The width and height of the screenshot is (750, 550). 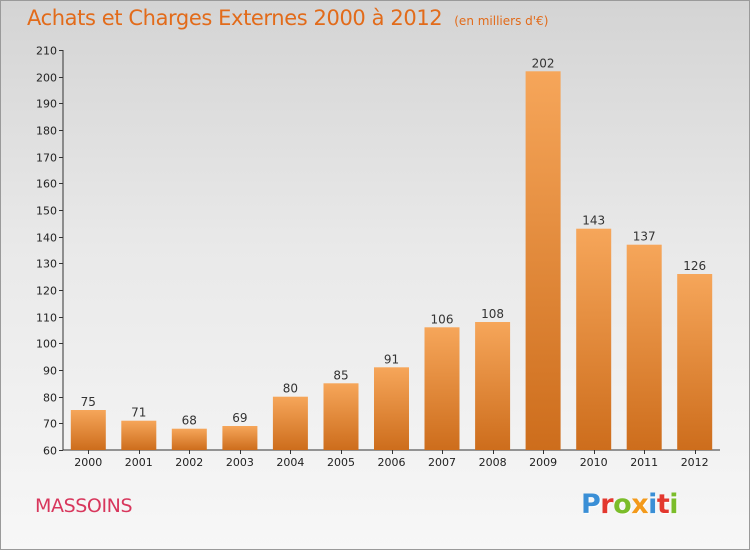 I want to click on y-tick-label: 90, so click(x=50, y=371).